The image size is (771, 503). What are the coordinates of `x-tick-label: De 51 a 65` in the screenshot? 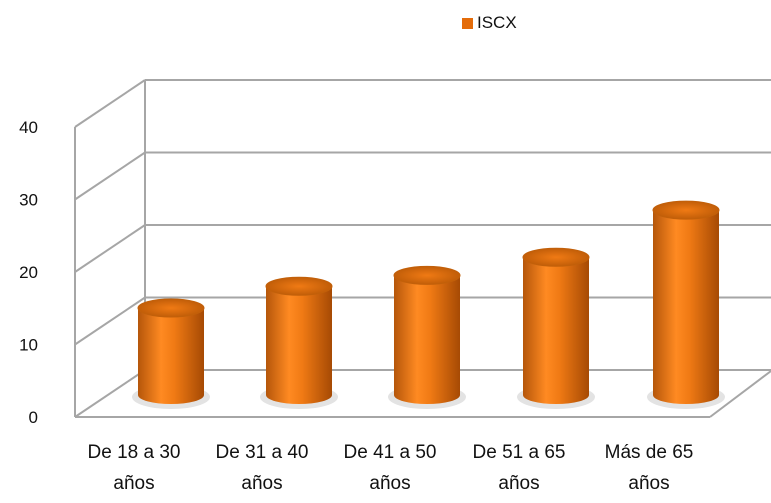 It's located at (519, 452).